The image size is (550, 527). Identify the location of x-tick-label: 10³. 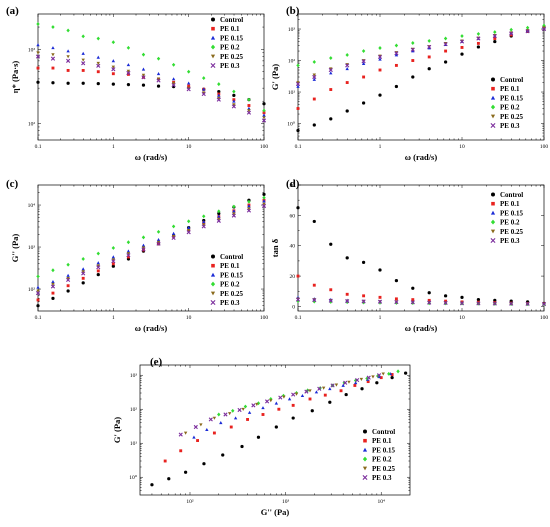
(286, 502).